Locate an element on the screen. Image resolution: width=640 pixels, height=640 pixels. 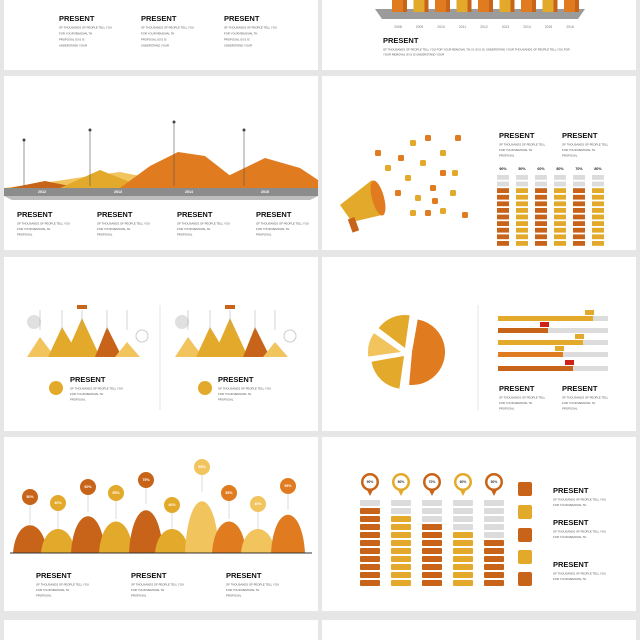
percent-label: 50% is located at coordinates (494, 482).